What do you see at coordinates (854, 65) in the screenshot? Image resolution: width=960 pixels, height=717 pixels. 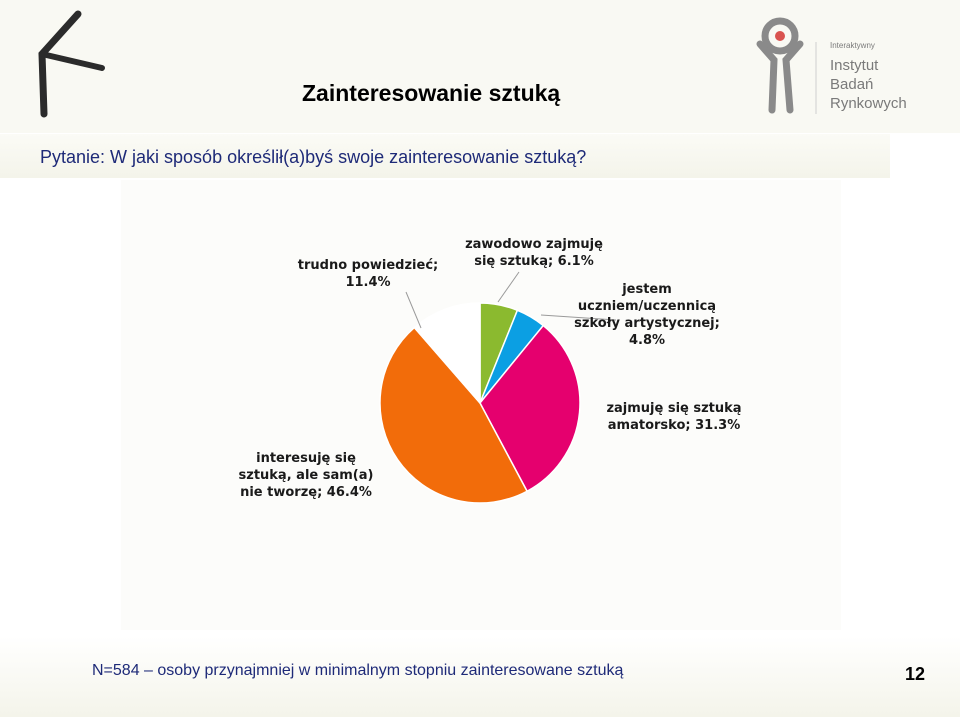 I see `logo-line-1: Instytut` at bounding box center [854, 65].